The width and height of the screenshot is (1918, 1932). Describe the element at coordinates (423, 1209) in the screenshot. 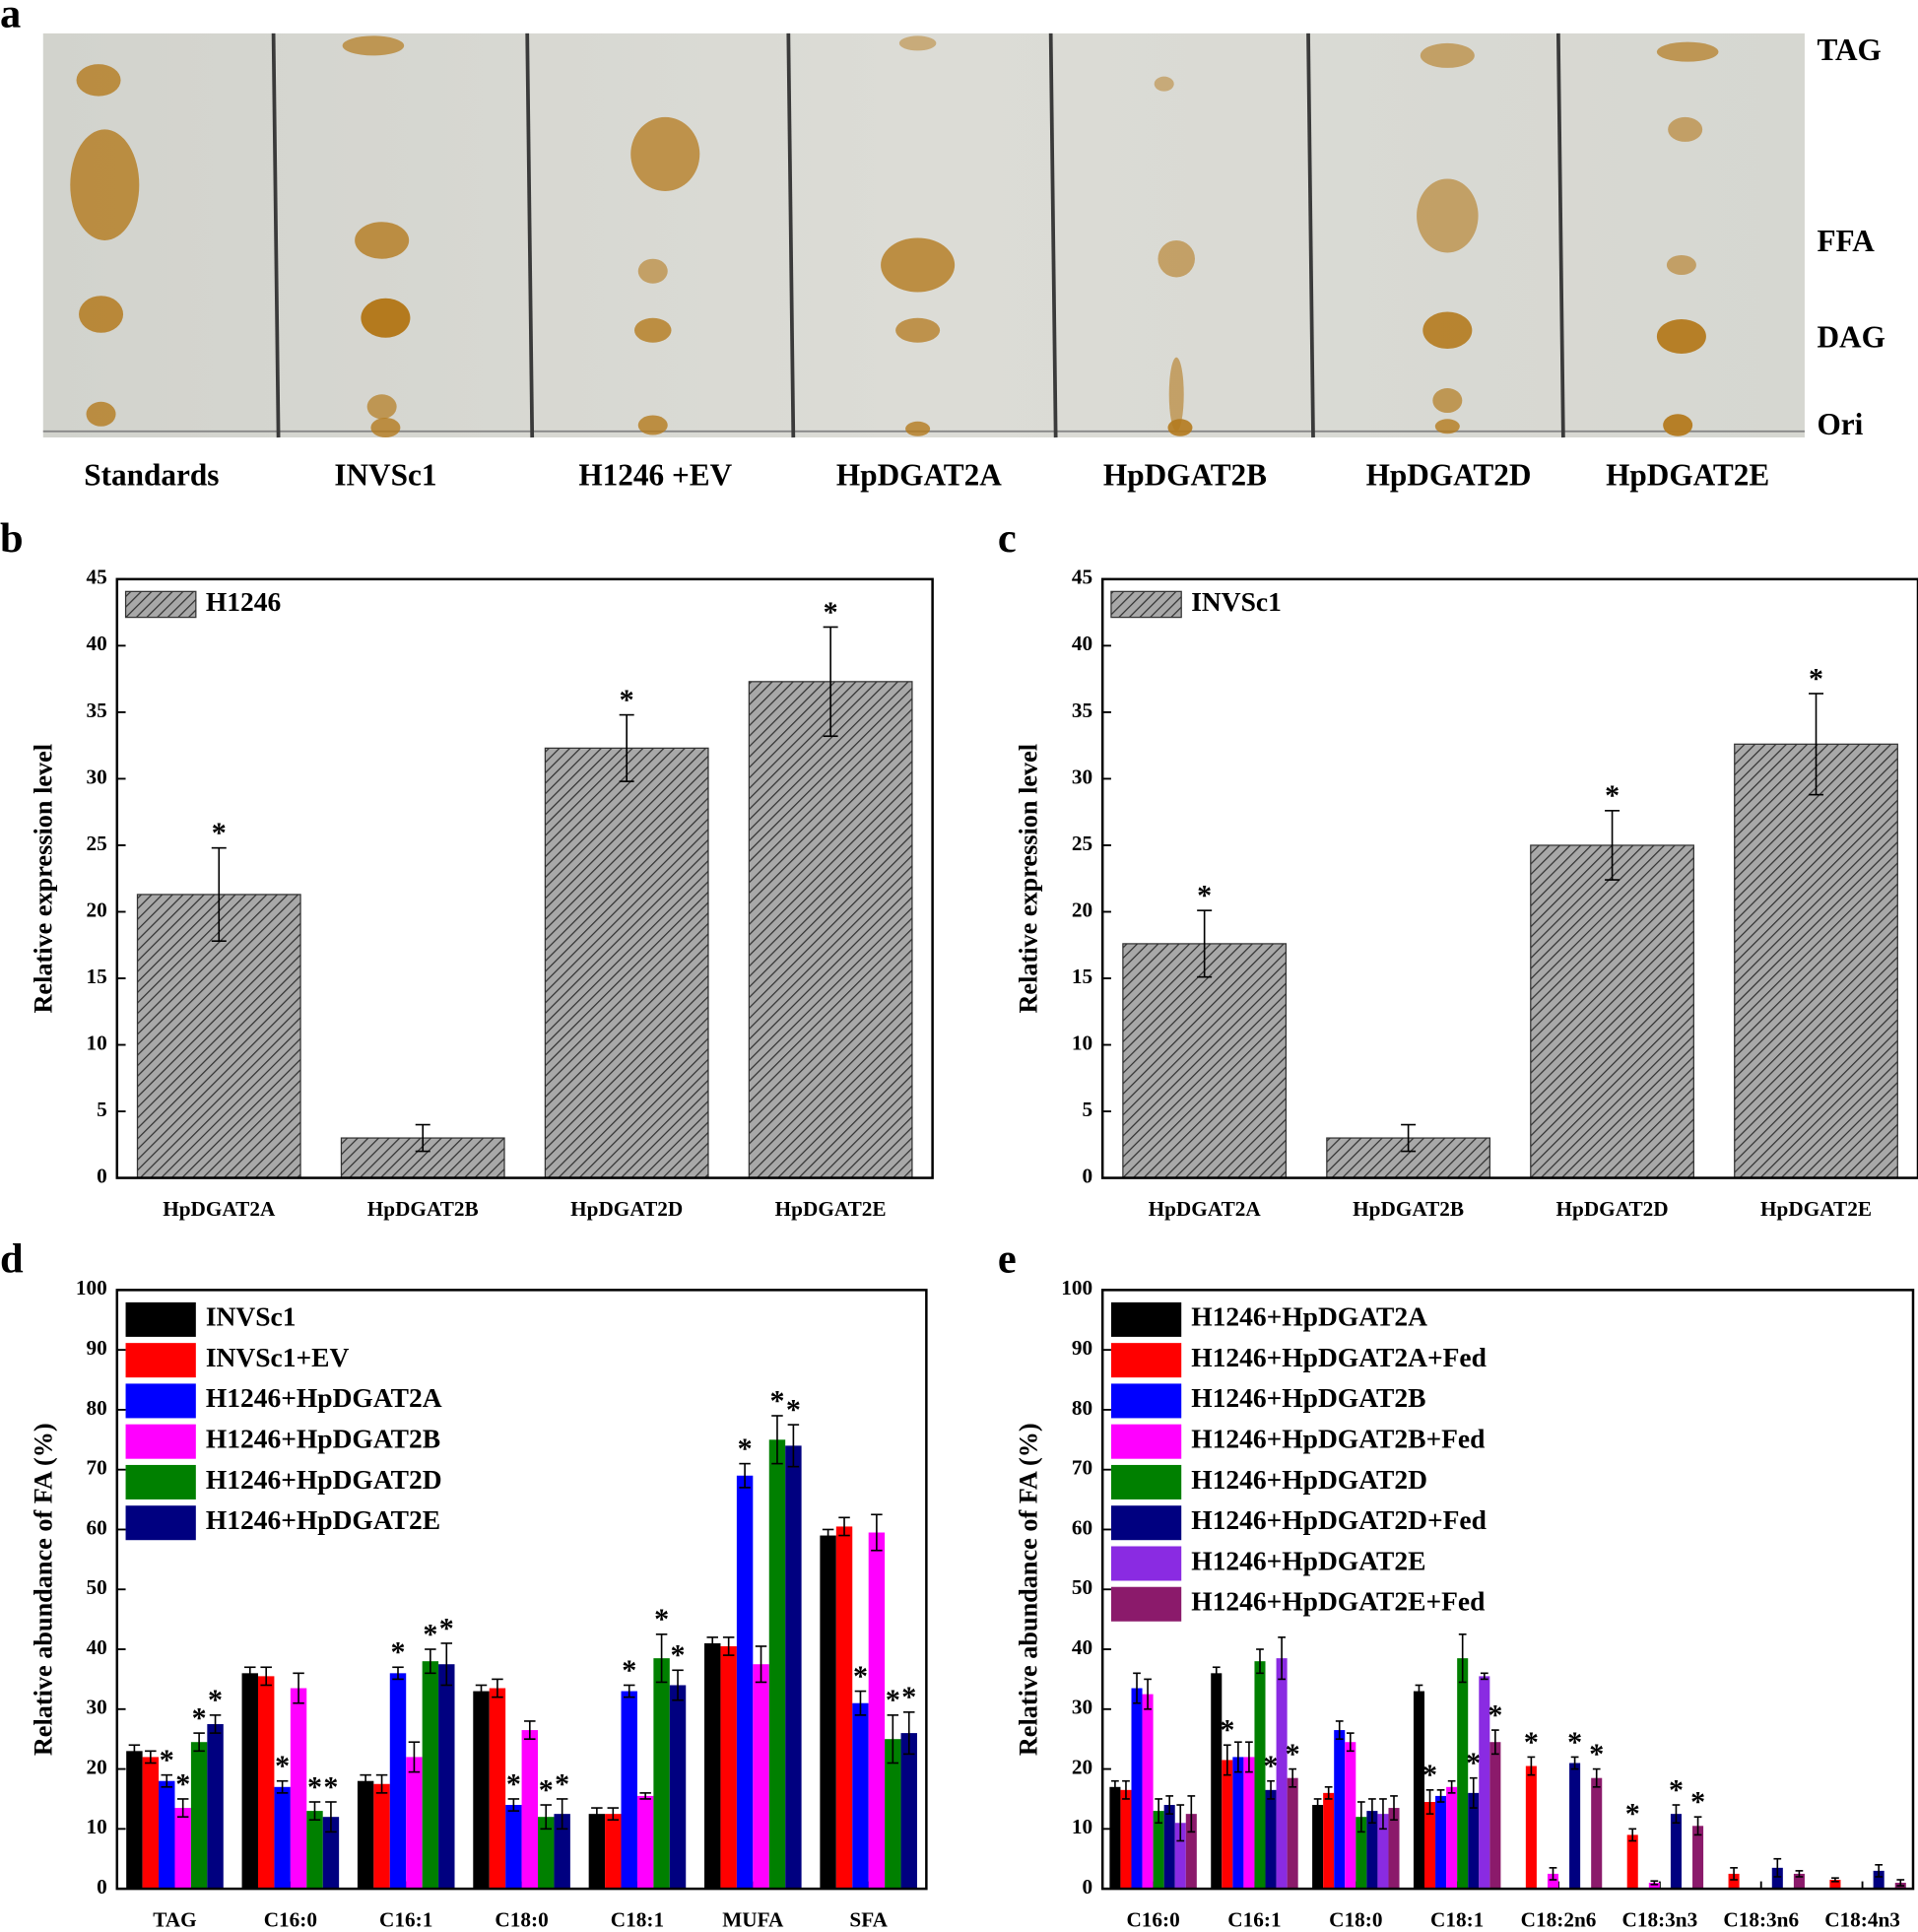

I see `x-tick-label: HpDGAT2B` at that location.